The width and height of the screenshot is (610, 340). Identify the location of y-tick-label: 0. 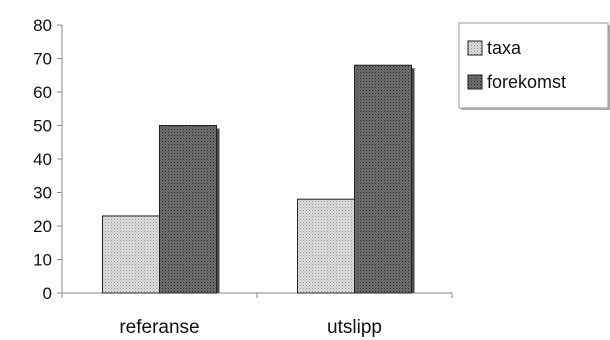
(47, 293).